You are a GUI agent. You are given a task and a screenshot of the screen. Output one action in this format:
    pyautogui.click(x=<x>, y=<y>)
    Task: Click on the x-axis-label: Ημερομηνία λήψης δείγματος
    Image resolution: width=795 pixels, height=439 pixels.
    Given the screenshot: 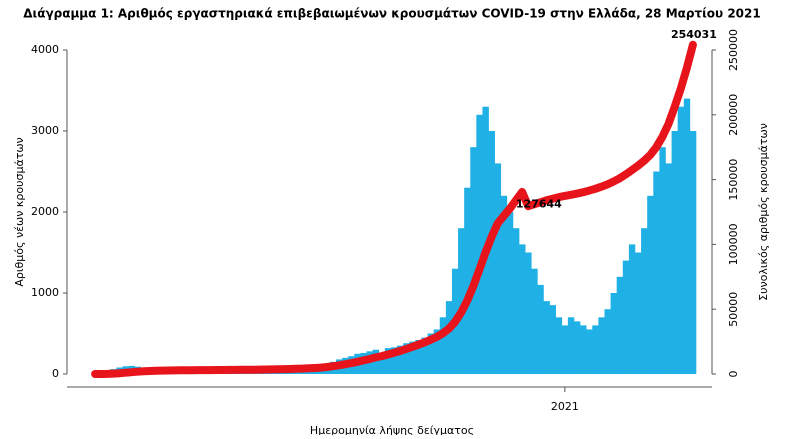 What is the action you would take?
    pyautogui.click(x=392, y=429)
    